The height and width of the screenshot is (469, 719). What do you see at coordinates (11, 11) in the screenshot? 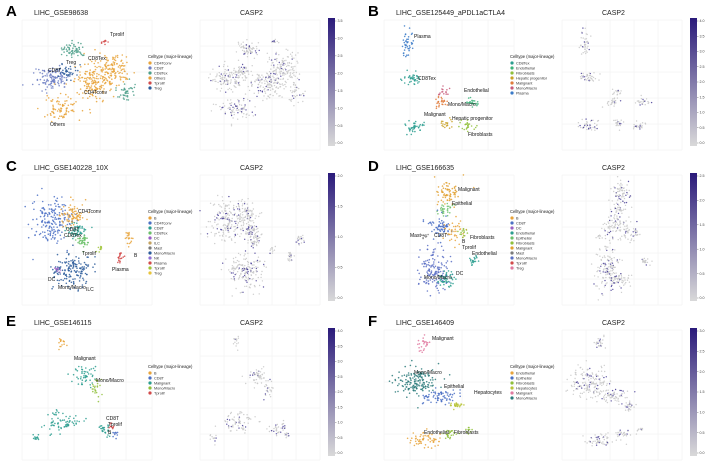
I see `panel-letter: A` at bounding box center [11, 11].